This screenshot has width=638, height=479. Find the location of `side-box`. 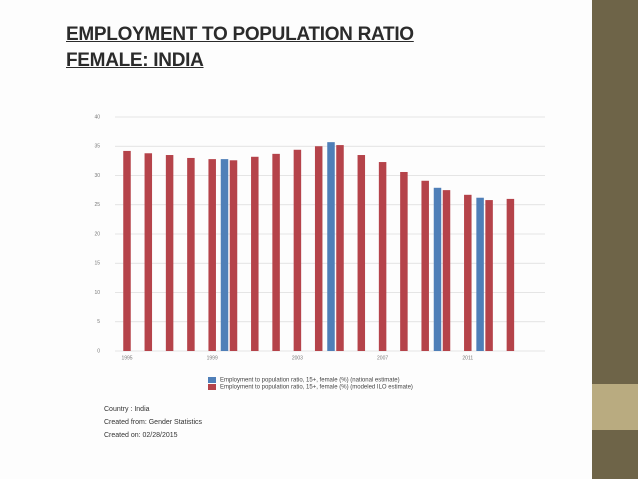

side-box is located at coordinates (615, 407).